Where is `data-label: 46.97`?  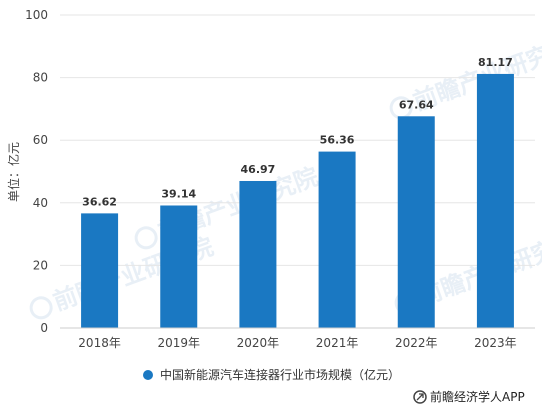
data-label: 46.97 is located at coordinates (258, 169).